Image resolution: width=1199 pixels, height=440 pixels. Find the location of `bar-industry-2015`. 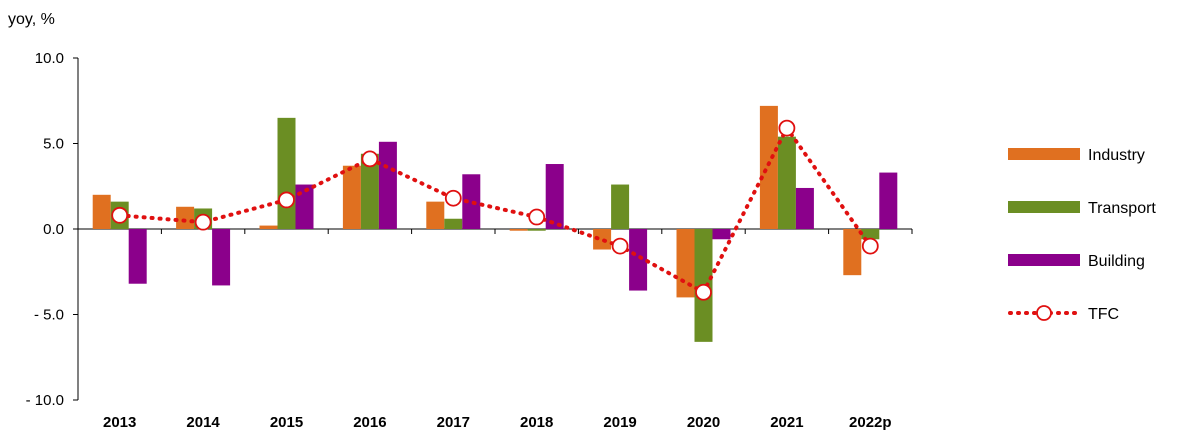

bar-industry-2015 is located at coordinates (268, 227).